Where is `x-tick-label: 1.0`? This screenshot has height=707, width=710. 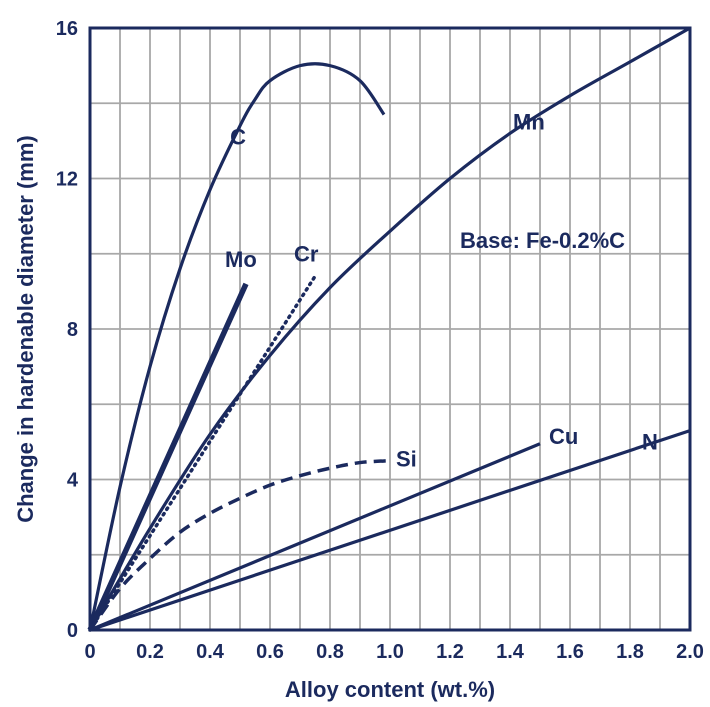
x-tick-label: 1.0 is located at coordinates (390, 652).